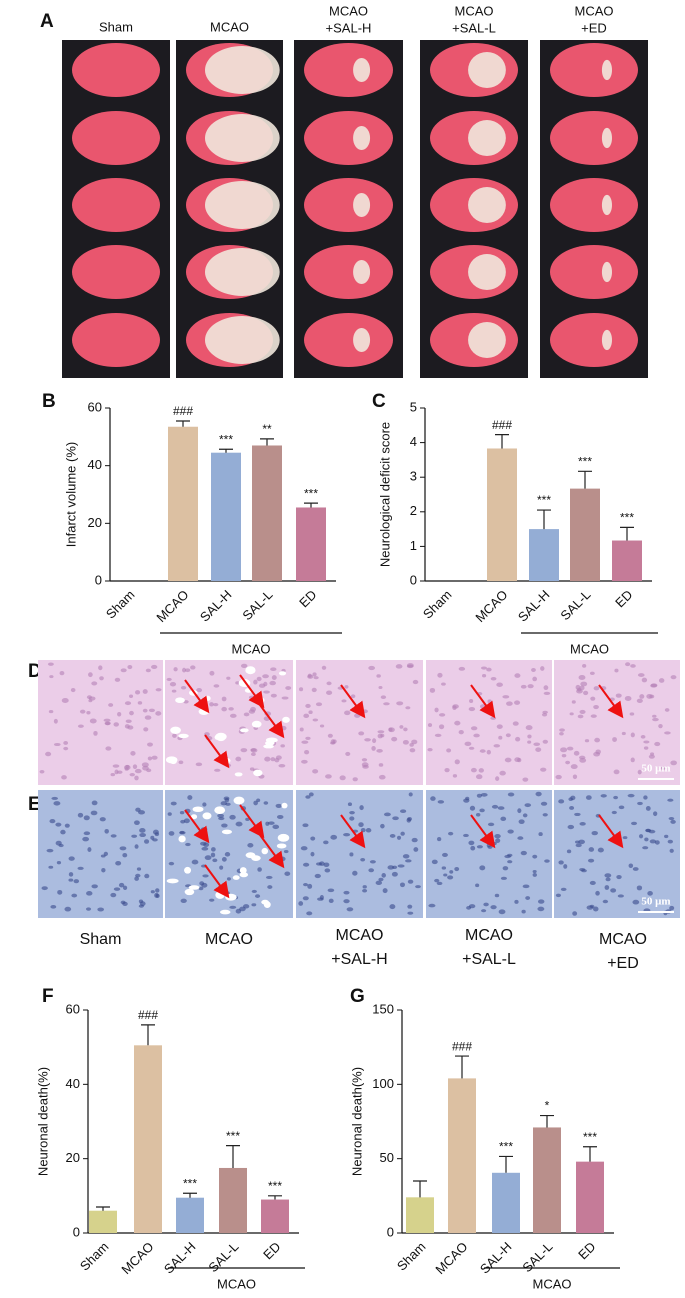 The height and width of the screenshot is (1298, 685). I want to click on group-label: +SAL-L, so click(474, 27).